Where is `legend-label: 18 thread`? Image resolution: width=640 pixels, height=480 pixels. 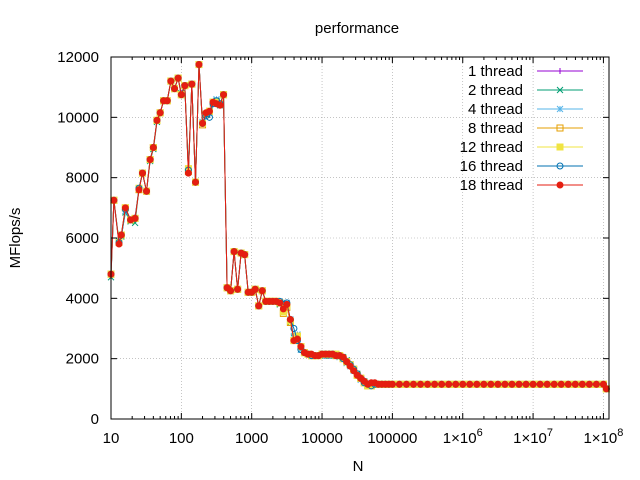
legend-label: 18 thread is located at coordinates (491, 185).